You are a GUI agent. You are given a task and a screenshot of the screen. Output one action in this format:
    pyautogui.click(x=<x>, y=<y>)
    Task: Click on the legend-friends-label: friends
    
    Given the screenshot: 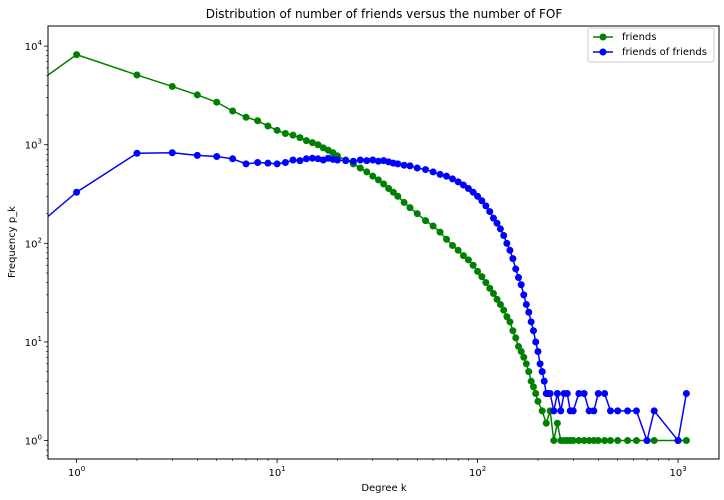 What is the action you would take?
    pyautogui.click(x=639, y=37)
    